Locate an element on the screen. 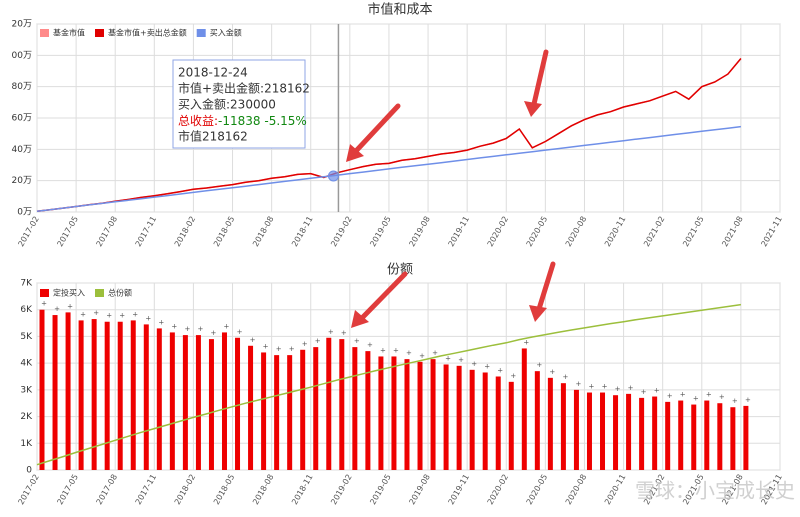 This screenshot has width=800, height=517. y-tick-label: 7K is located at coordinates (26, 284).